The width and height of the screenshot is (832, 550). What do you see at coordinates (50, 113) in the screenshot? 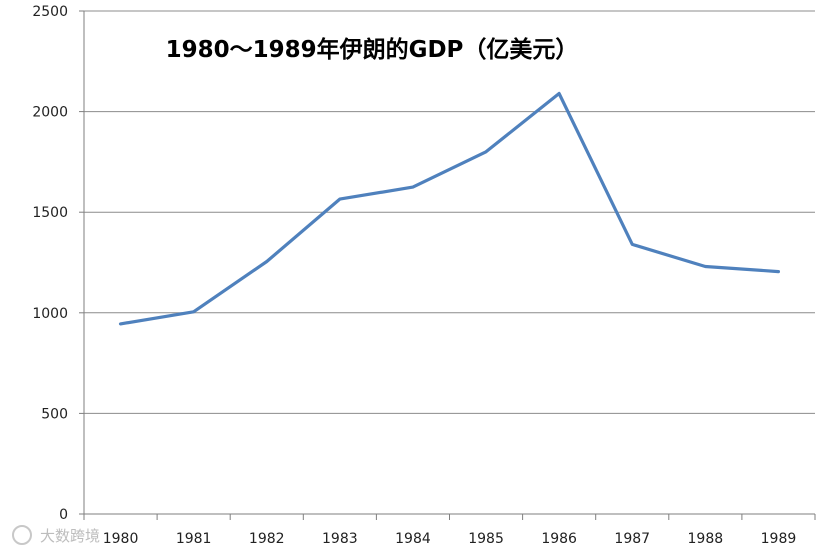
I see `y-tick-label: 2000` at bounding box center [50, 113].